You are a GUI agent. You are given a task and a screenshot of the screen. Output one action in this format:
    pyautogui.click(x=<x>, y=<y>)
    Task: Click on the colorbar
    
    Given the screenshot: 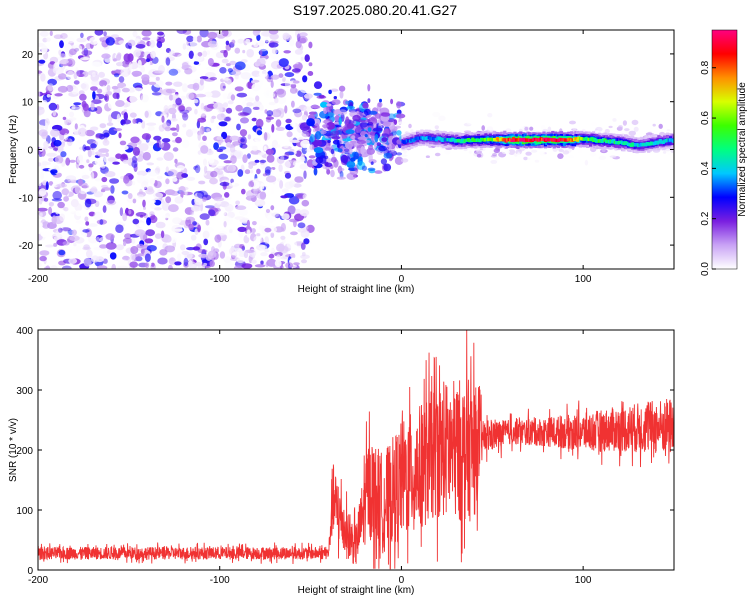 What is the action you would take?
    pyautogui.click(x=724, y=149)
    